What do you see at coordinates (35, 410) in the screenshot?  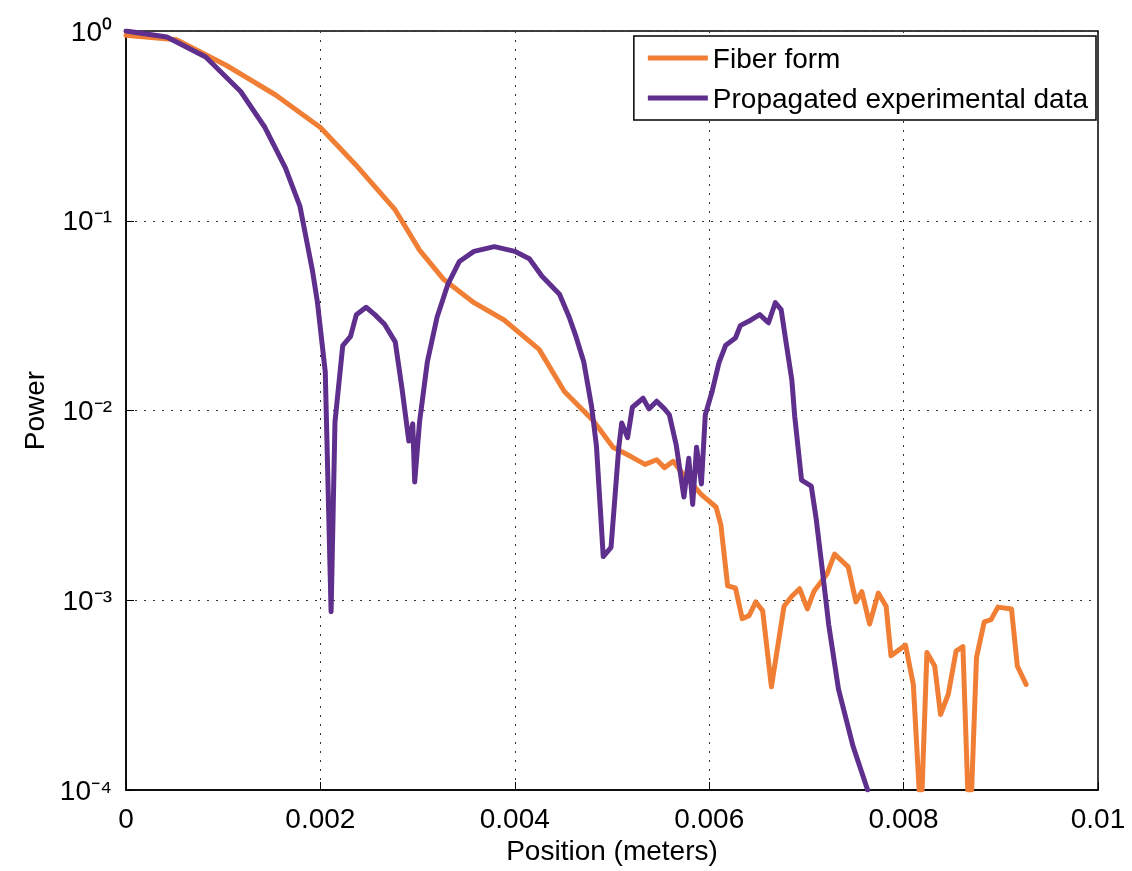 I see `y-axis-title: Power` at bounding box center [35, 410].